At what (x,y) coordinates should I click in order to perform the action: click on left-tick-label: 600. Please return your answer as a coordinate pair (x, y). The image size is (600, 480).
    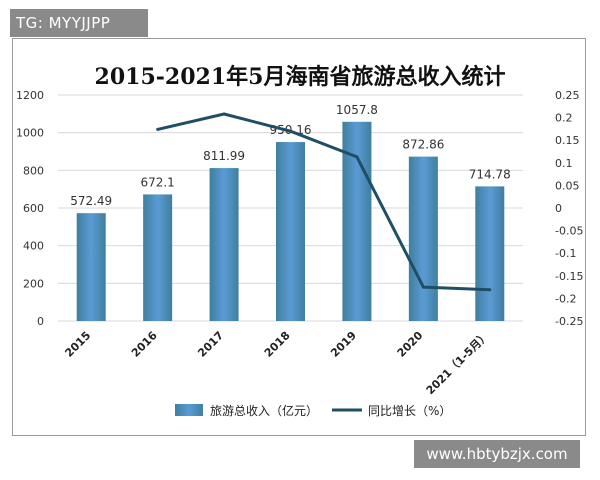
    Looking at the image, I should click on (33, 208).